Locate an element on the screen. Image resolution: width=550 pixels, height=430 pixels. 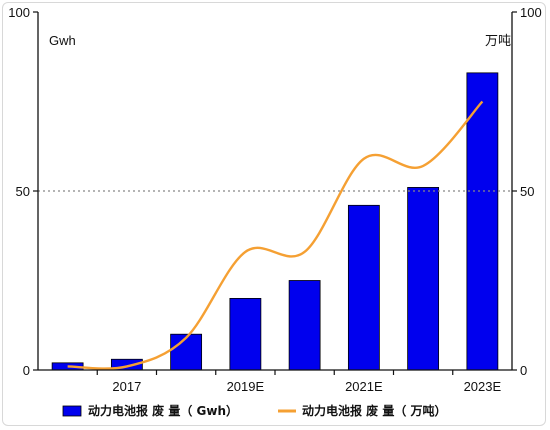
x-tick-label-2023E: 2023E is located at coordinates (483, 386).